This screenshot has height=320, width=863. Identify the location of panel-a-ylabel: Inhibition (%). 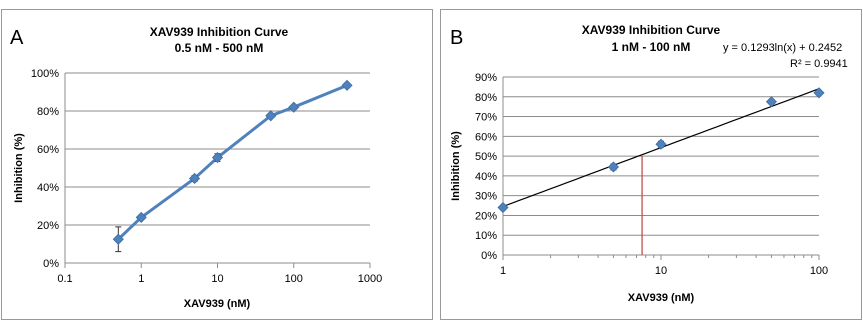
(19, 168).